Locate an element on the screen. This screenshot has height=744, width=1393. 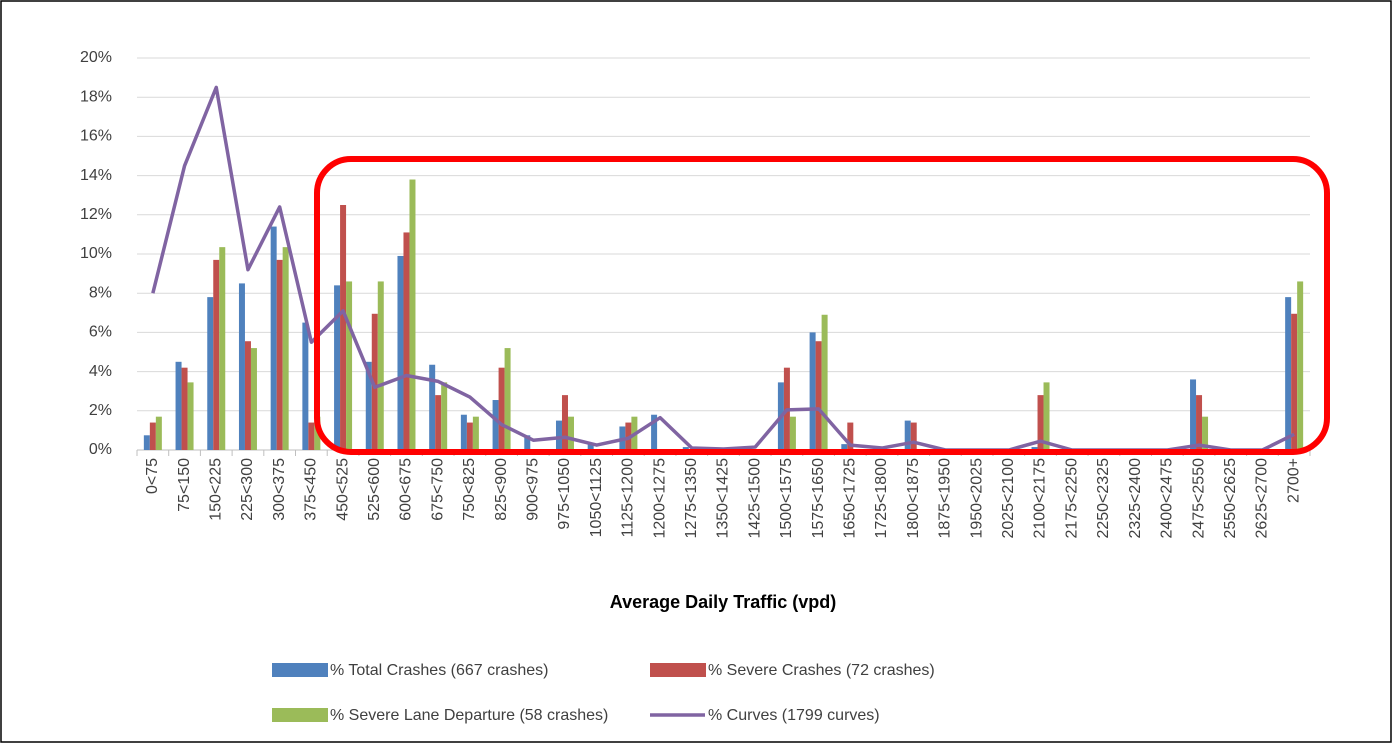
x-tick-label: 975<1050 is located at coordinates (564, 494).